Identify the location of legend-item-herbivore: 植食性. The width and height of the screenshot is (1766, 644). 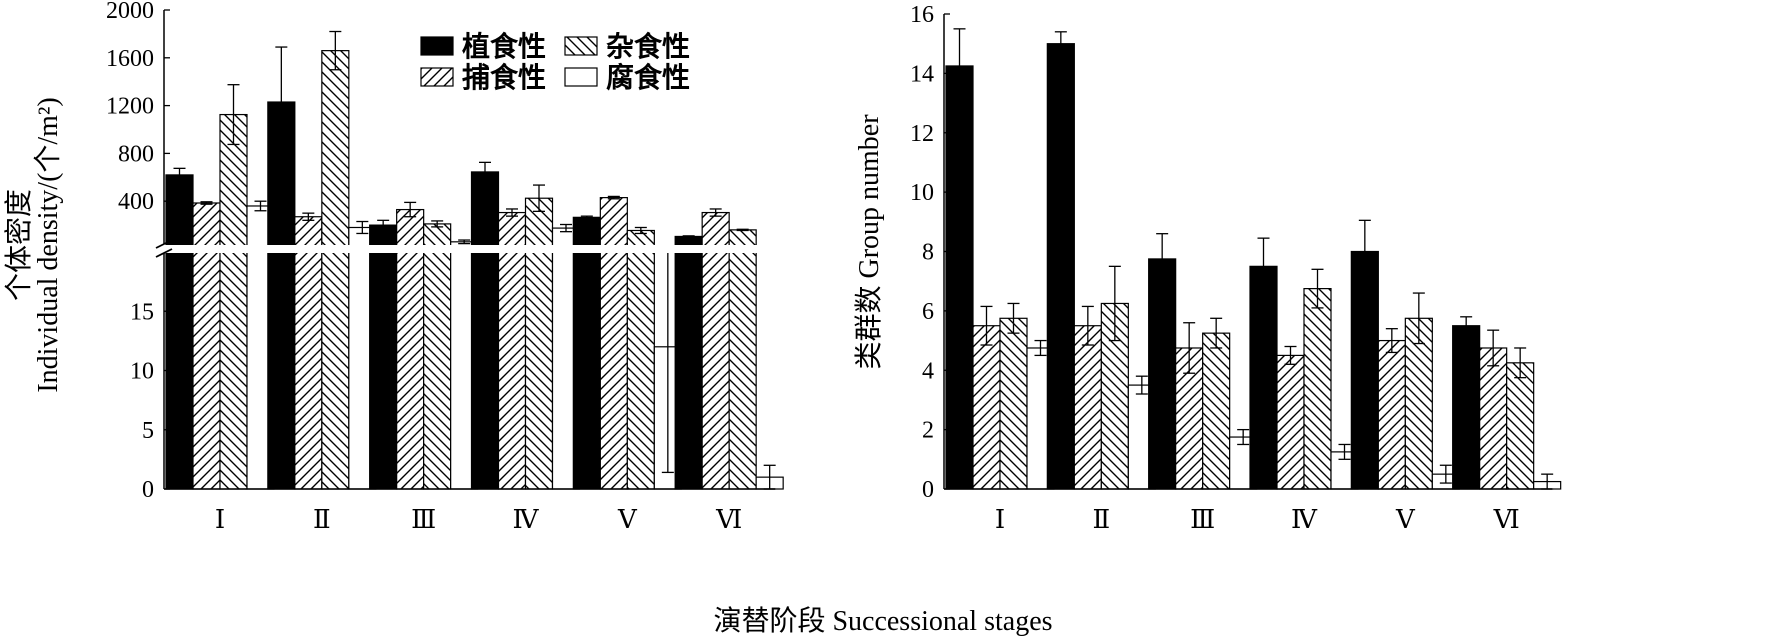
(483, 46).